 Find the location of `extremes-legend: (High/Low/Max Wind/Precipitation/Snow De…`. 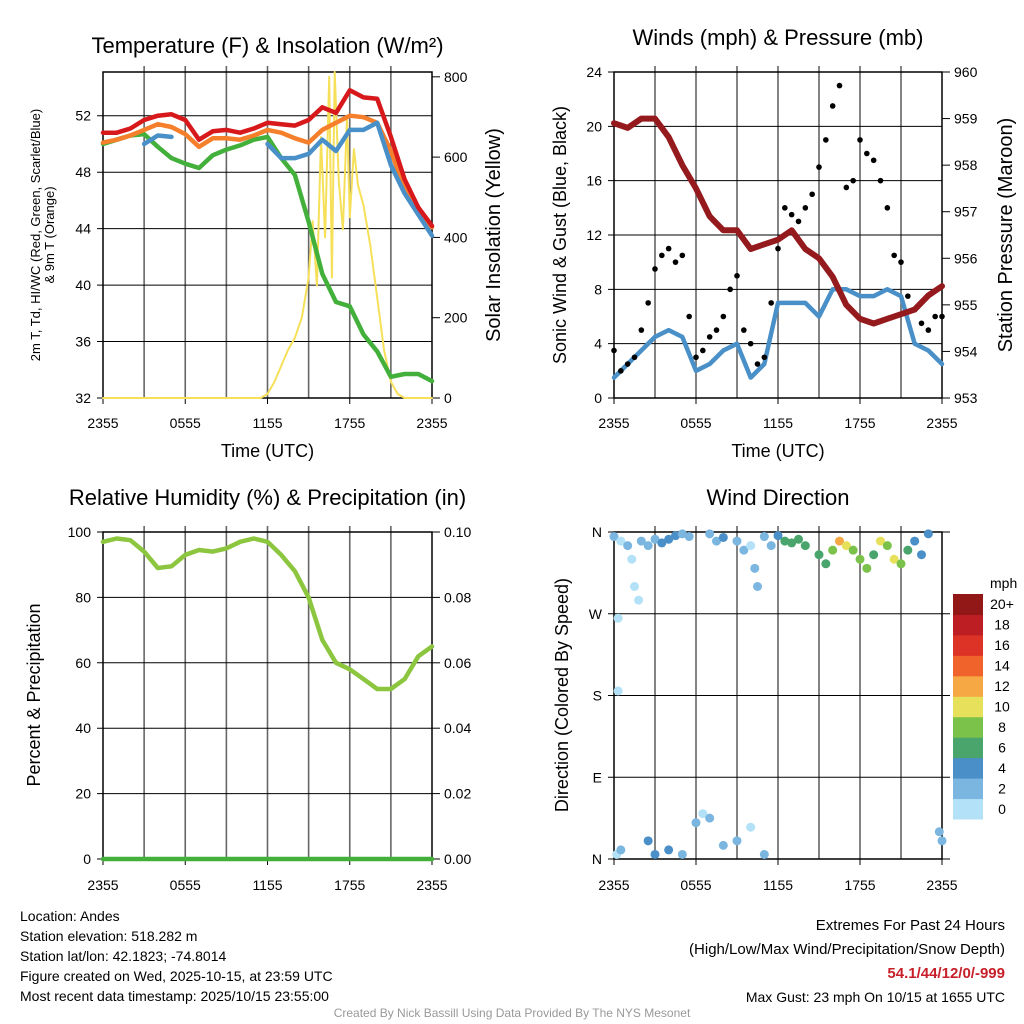

extremes-legend: (High/Low/Max Wind/Precipitation/Snow De… is located at coordinates (847, 949).